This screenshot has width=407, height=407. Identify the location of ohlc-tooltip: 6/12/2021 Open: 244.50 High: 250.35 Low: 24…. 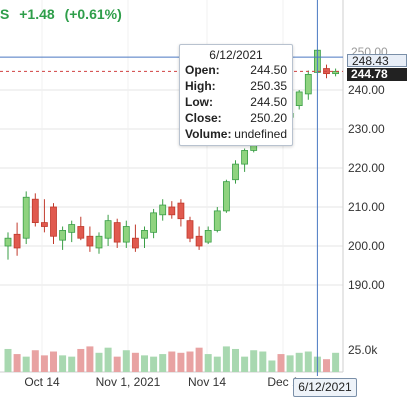
(236, 95).